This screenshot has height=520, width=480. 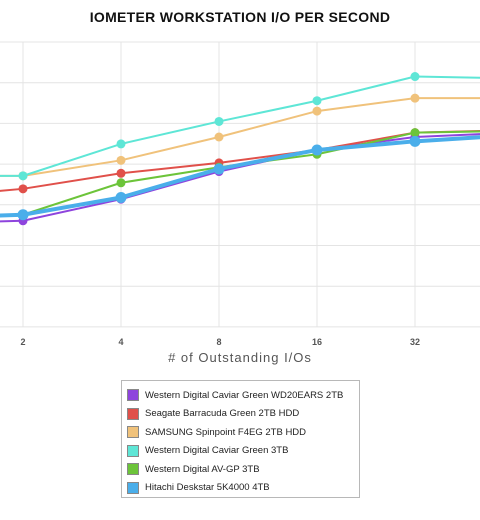 I want to click on x-tick-label: 32, so click(x=415, y=342).